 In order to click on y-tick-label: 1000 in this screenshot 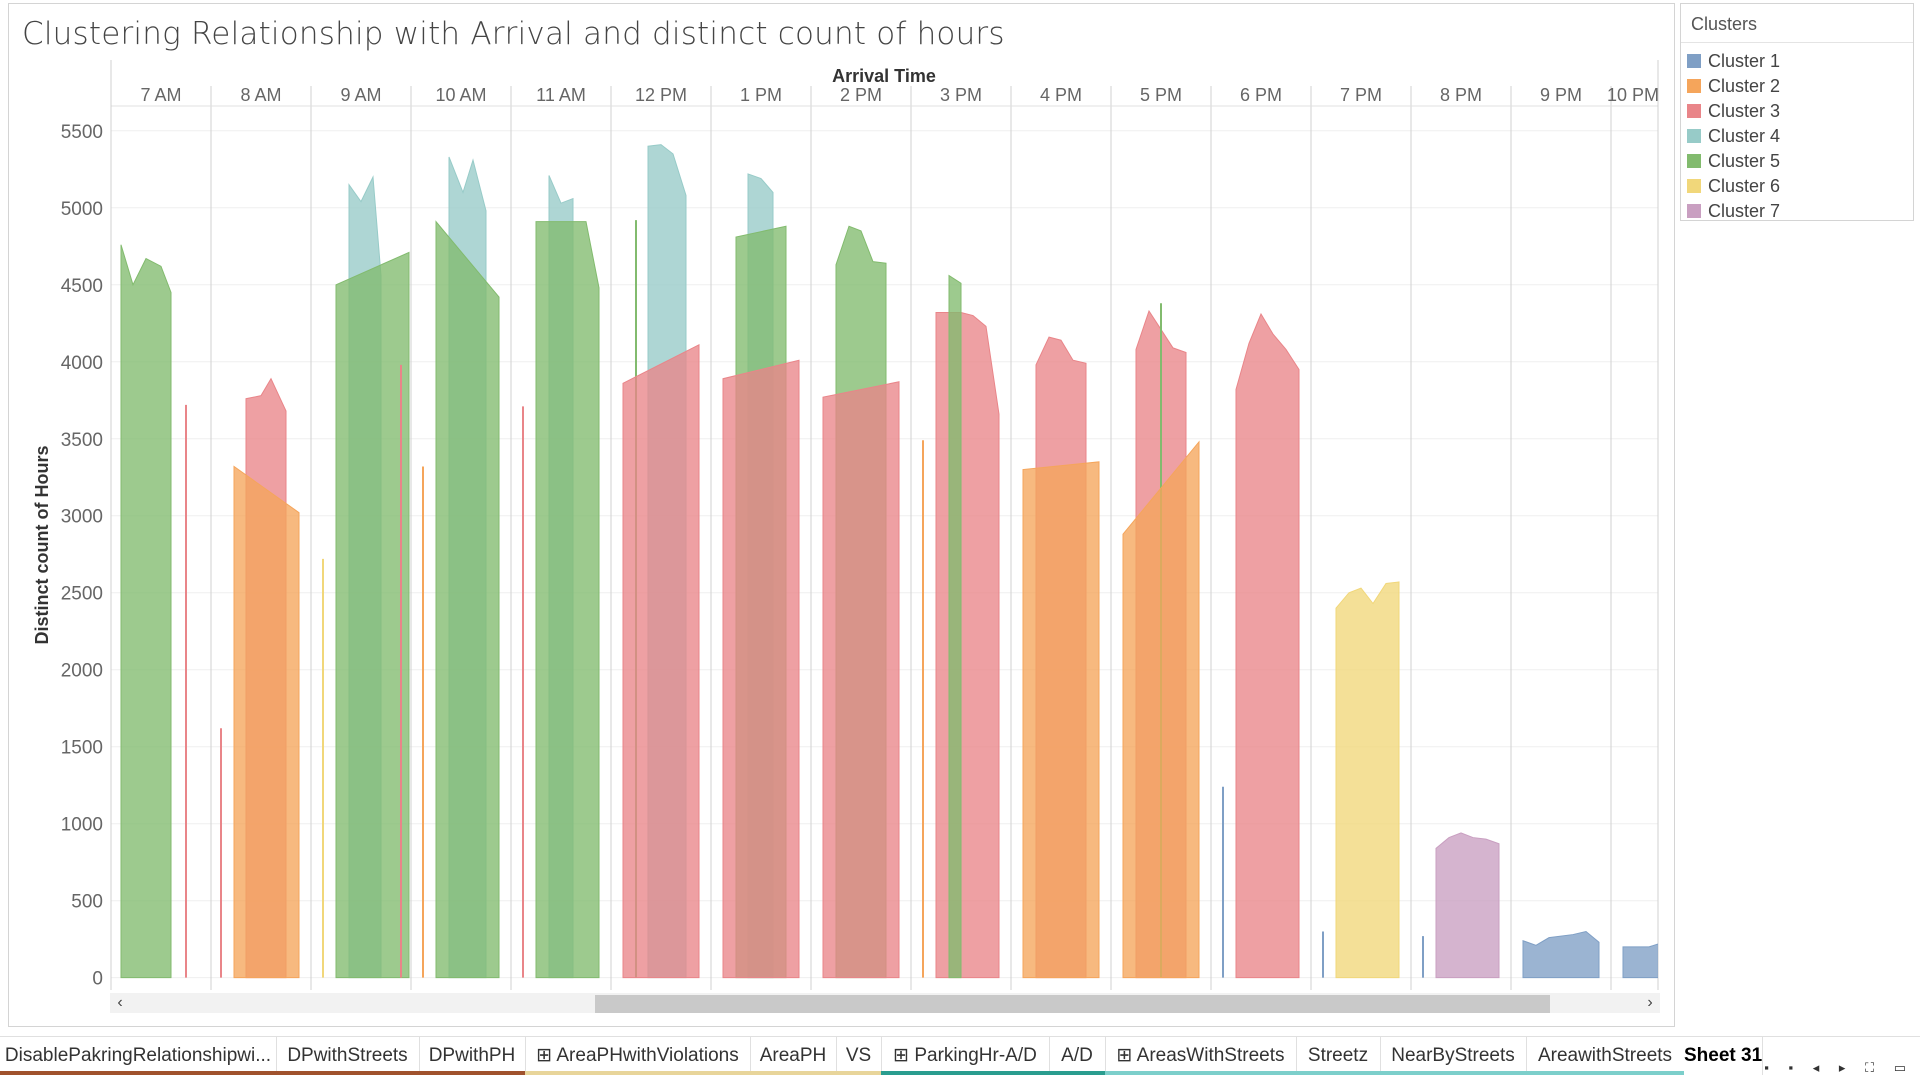, I will do `click(82, 825)`.